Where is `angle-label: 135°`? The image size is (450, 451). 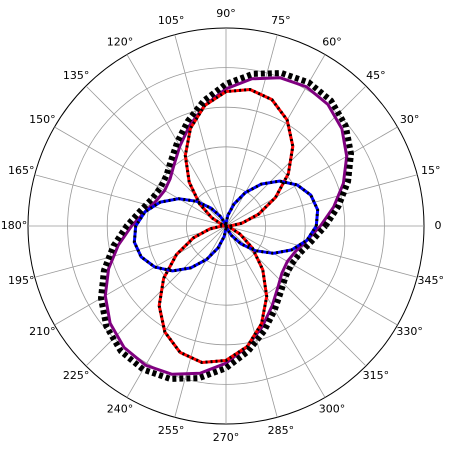
angle-label: 135° is located at coordinates (76, 75).